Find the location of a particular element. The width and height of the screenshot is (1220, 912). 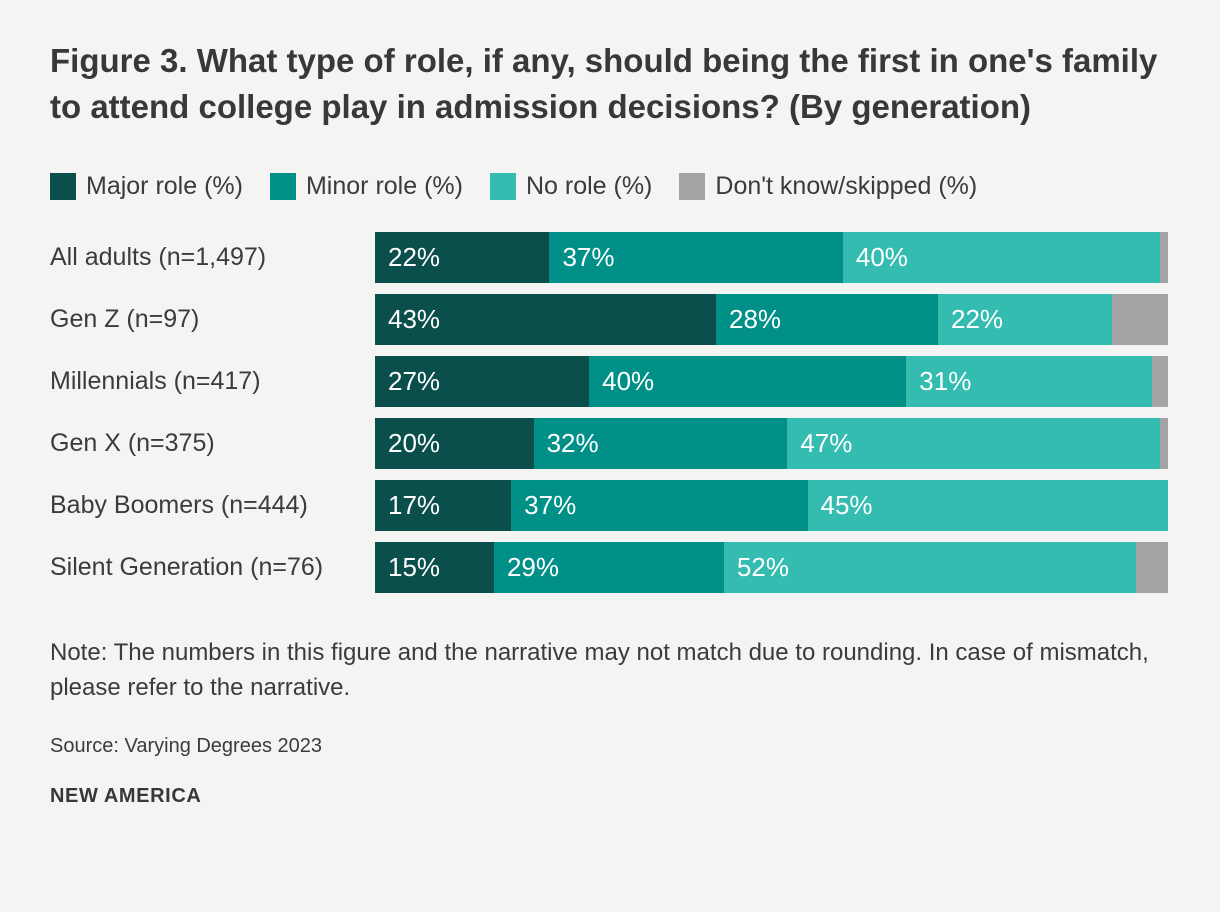

legend-item-minor-role: Minor role (%) is located at coordinates (366, 186).